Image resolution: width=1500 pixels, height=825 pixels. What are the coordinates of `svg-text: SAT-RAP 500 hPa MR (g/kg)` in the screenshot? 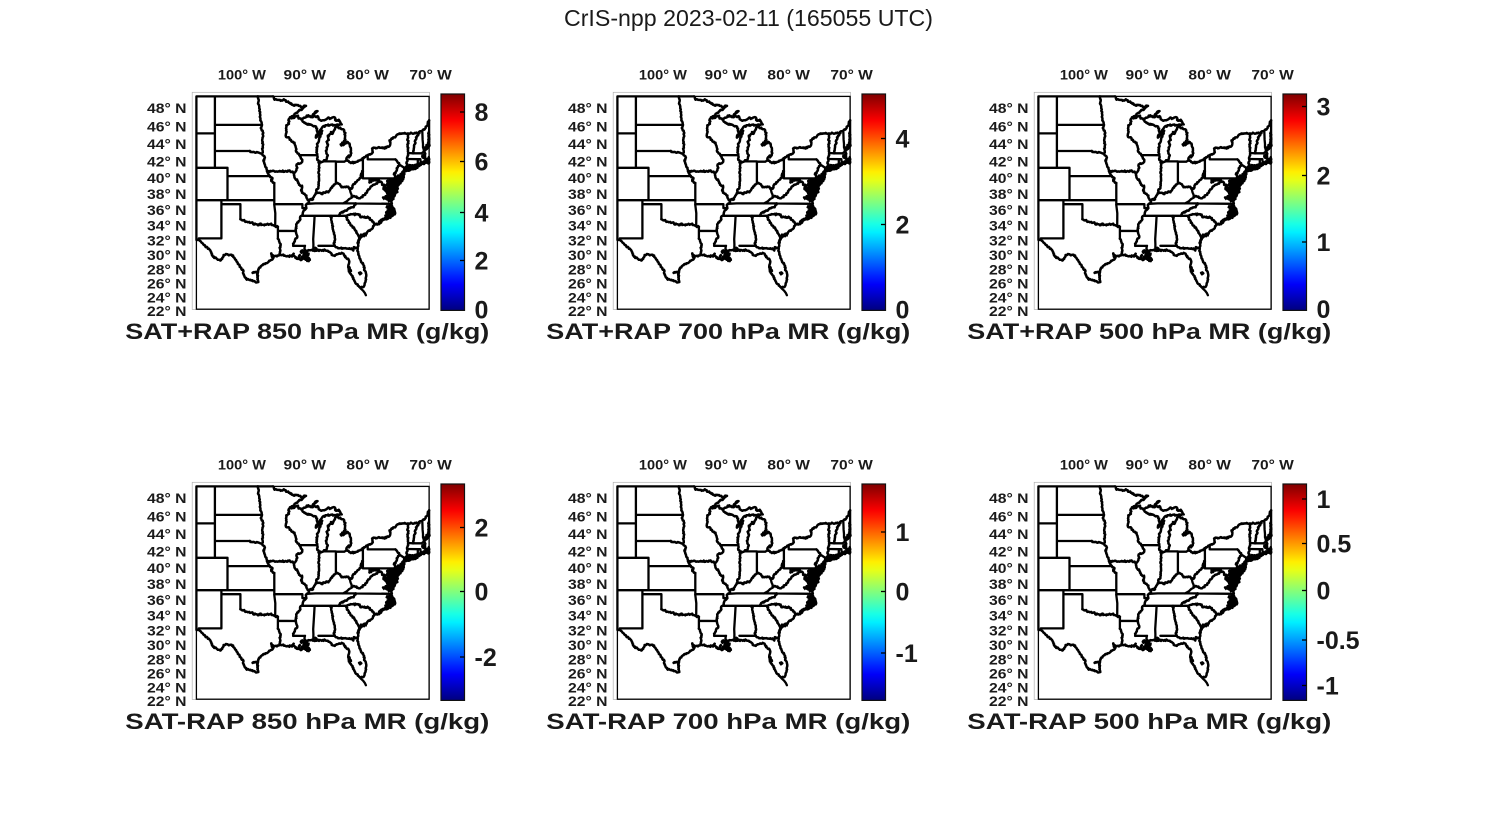 It's located at (1149, 721).